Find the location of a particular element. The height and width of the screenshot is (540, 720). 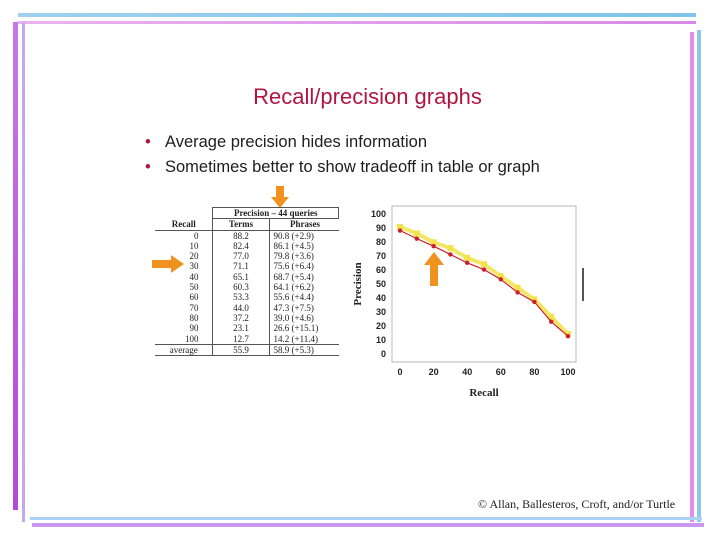

cell-phrases: 64.1 (+6.2) is located at coordinates (303, 287).